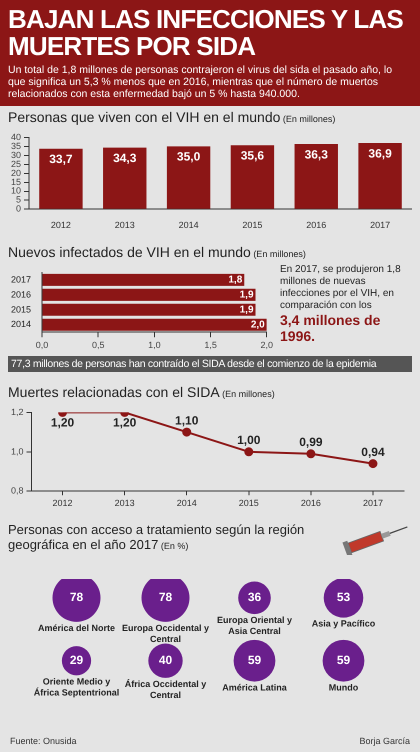 The image size is (420, 752). What do you see at coordinates (316, 154) in the screenshot?
I see `data-label: 36,3` at bounding box center [316, 154].